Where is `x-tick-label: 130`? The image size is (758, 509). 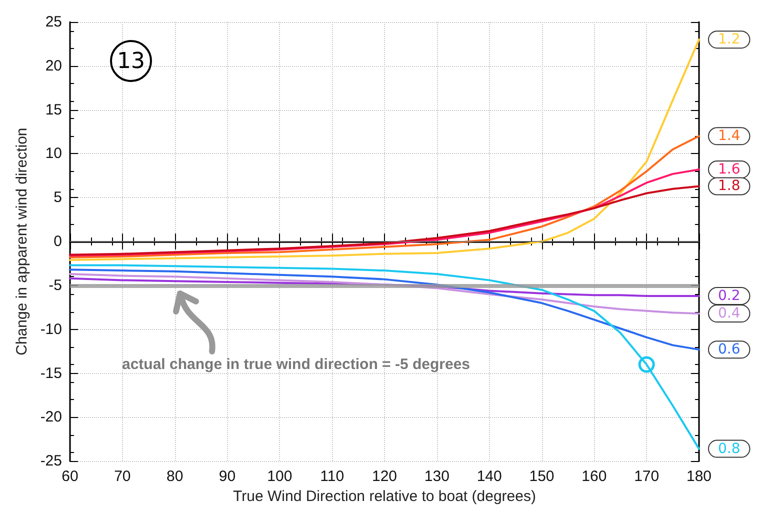 x-tick-label: 130 is located at coordinates (437, 477).